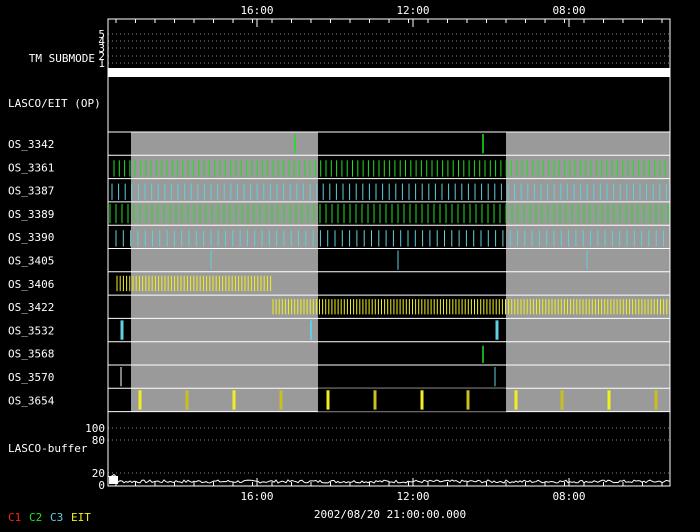 This screenshot has height=532, width=700. Describe the element at coordinates (31, 214) in the screenshot. I see `row-label: OS_3389` at that location.